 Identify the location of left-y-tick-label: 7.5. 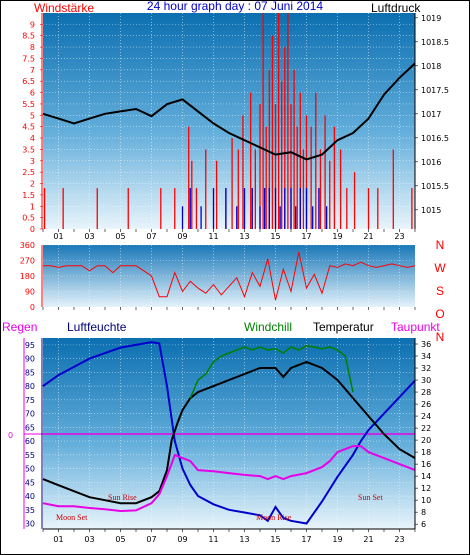
(28, 58).